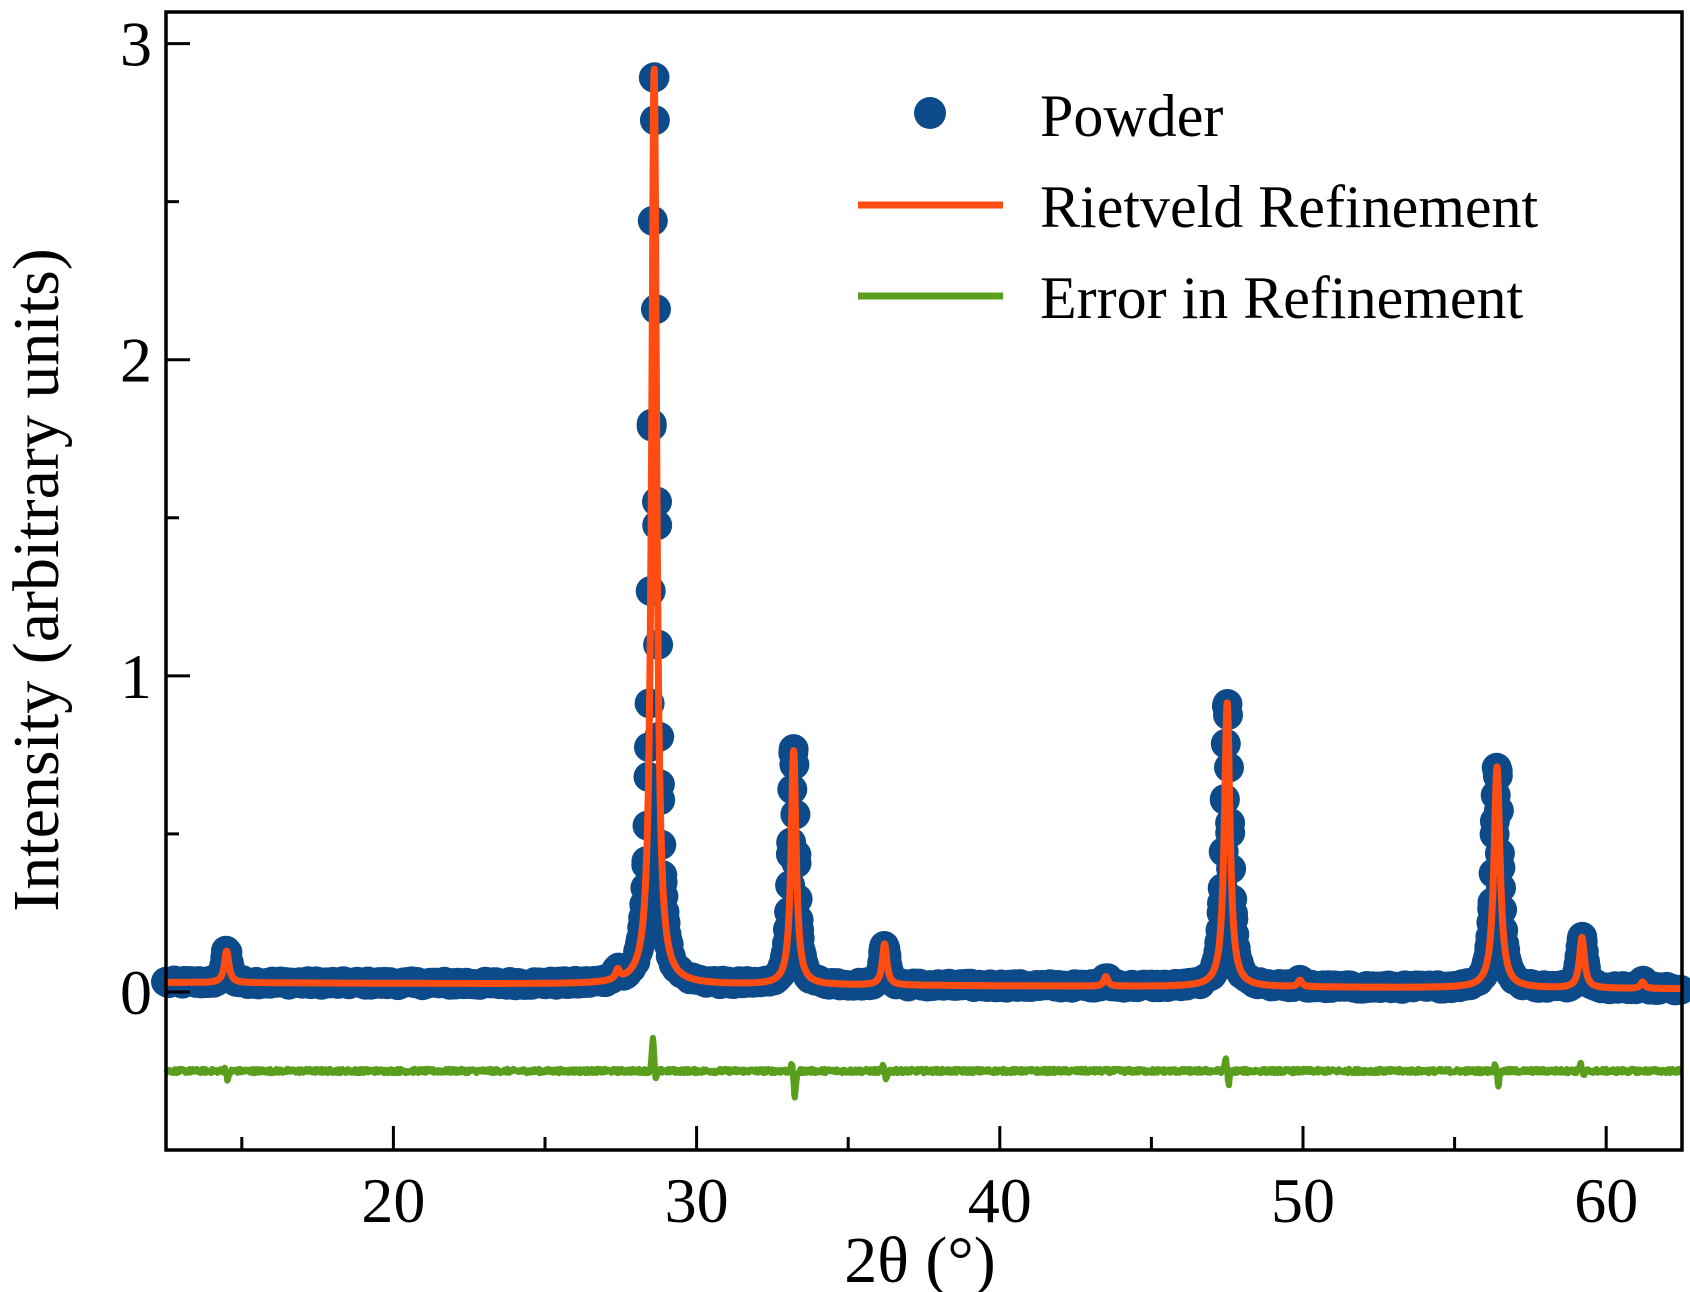  I want to click on x-tick-label: 60, so click(1606, 1200).